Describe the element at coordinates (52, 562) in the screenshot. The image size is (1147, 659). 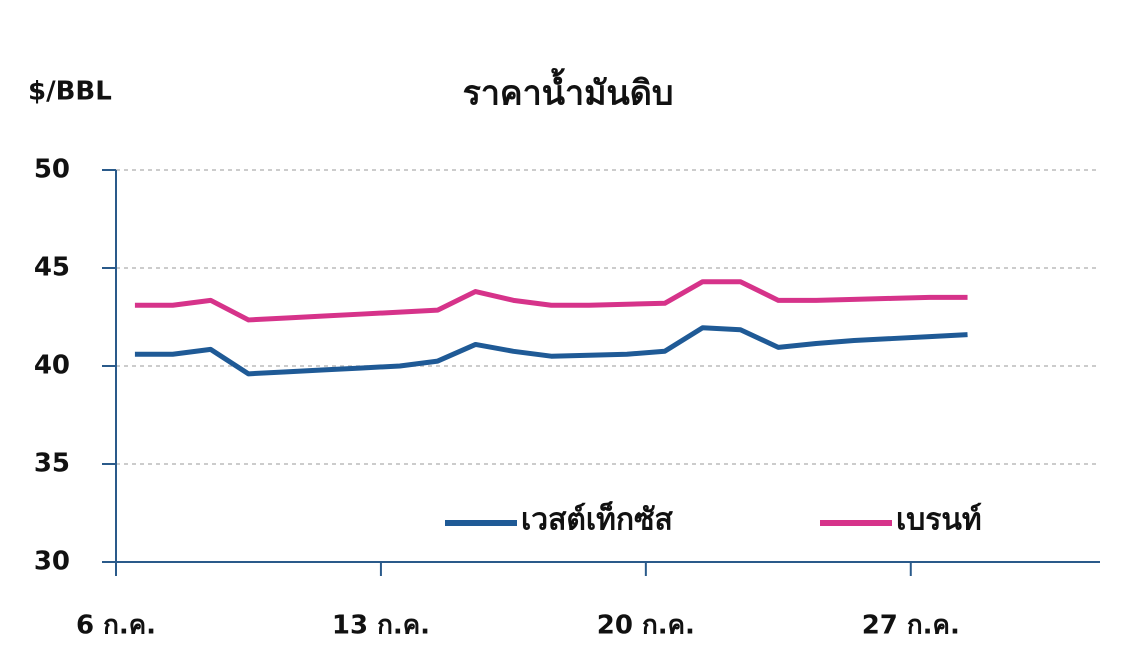
I see `y-tick-label: 30` at that location.